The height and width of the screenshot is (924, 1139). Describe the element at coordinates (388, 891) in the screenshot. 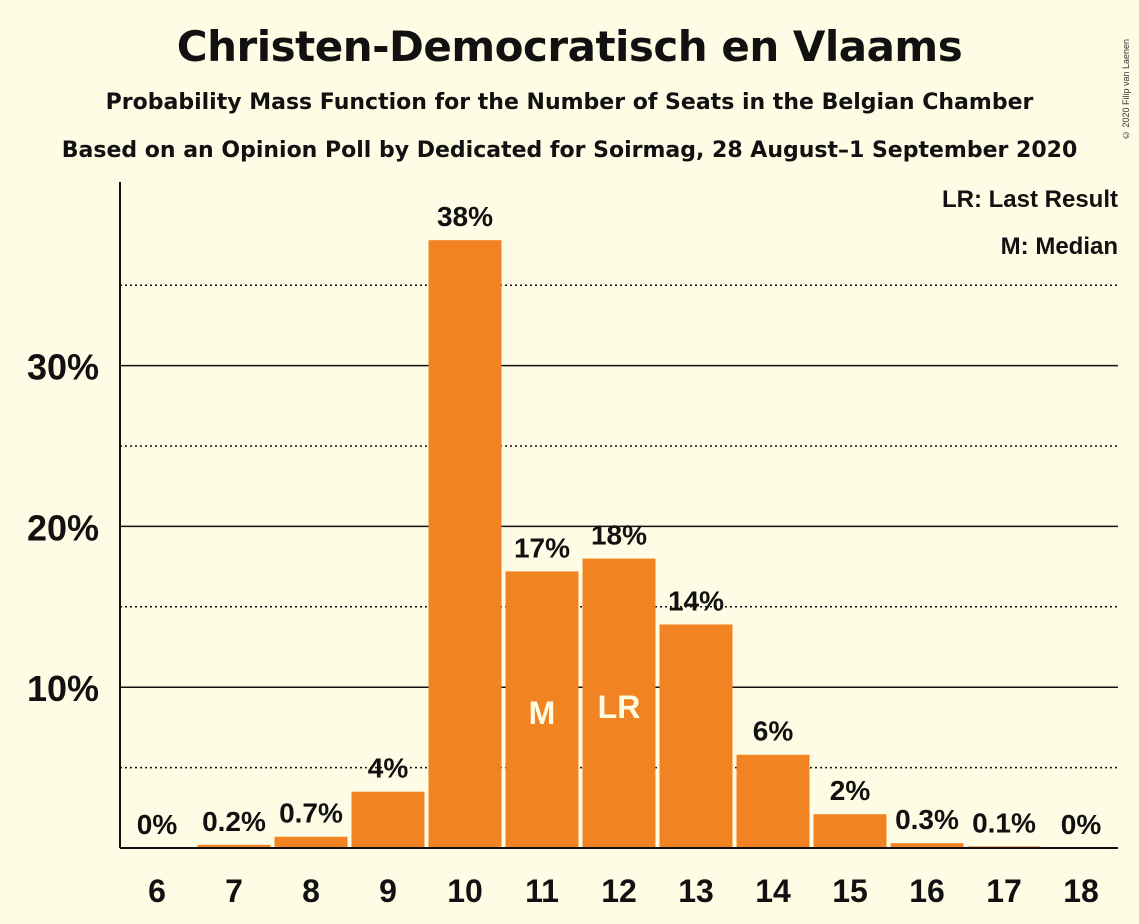

I see `x-tick-label: 9` at that location.